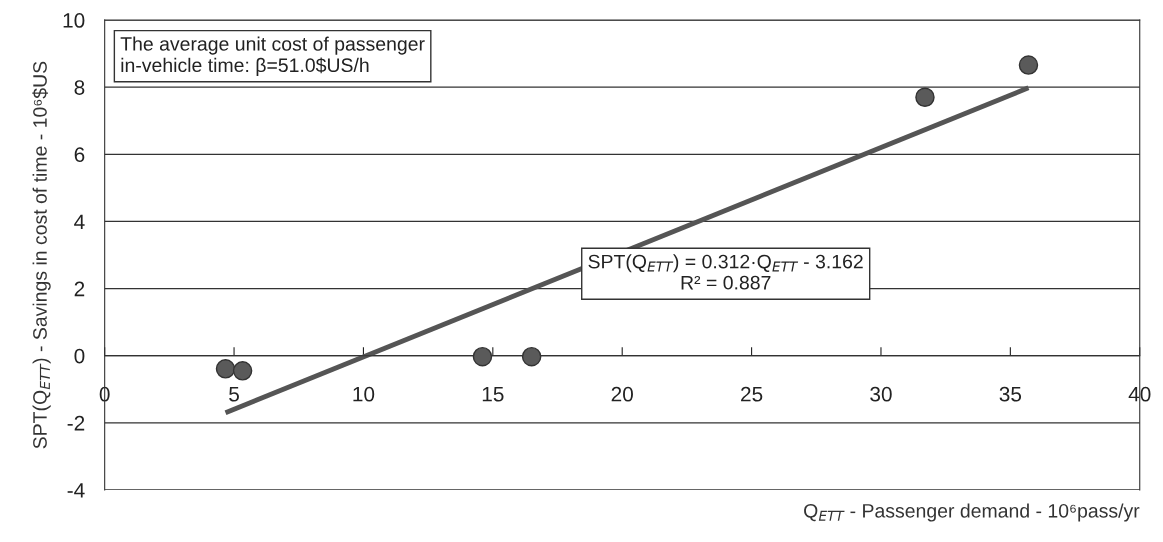  Describe the element at coordinates (493, 394) in the screenshot. I see `x-tick-label: 15` at that location.